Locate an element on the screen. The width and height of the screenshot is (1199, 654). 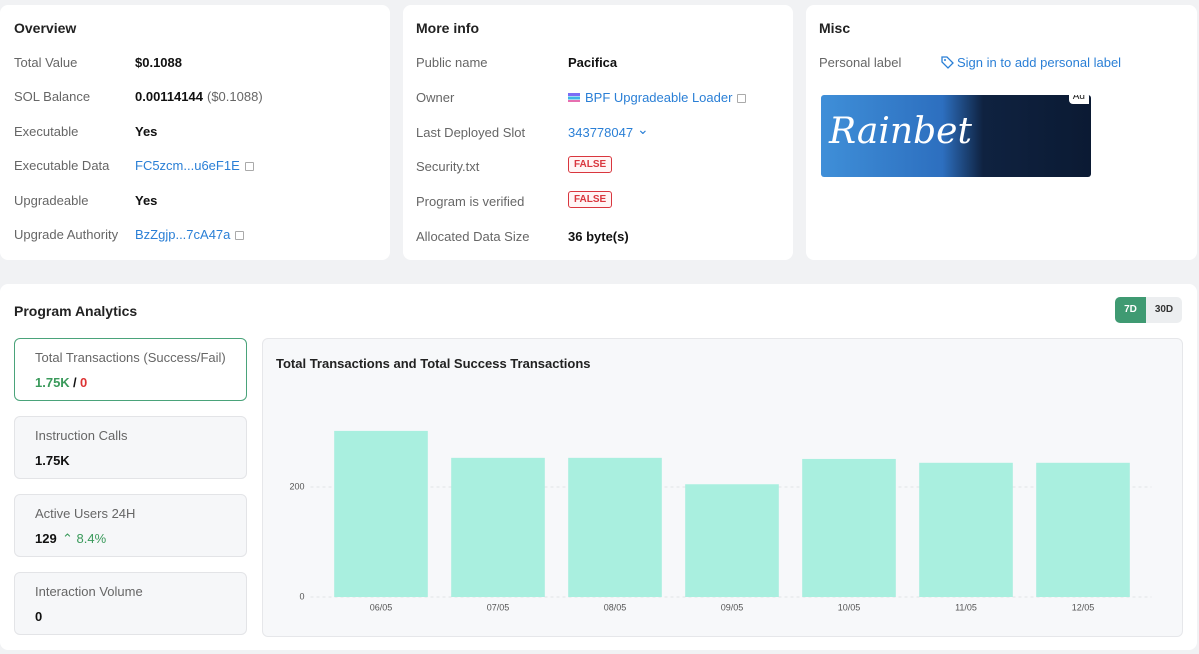
x-tick-label: 08/05 is located at coordinates (615, 607).